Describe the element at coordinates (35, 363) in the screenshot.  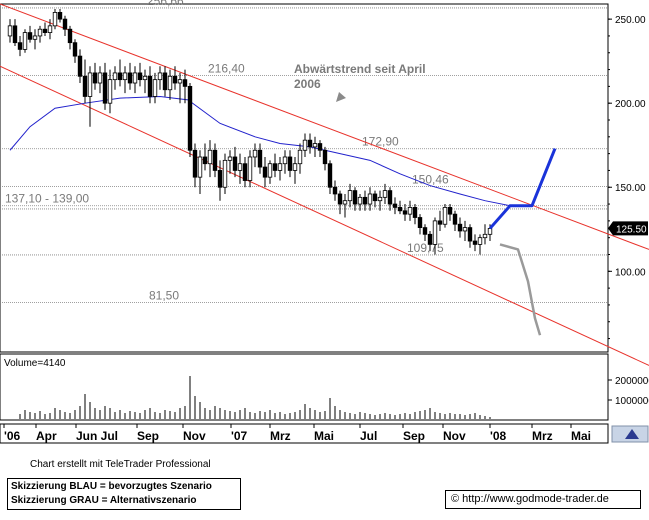
I see `volume-label: Volume=4140` at that location.